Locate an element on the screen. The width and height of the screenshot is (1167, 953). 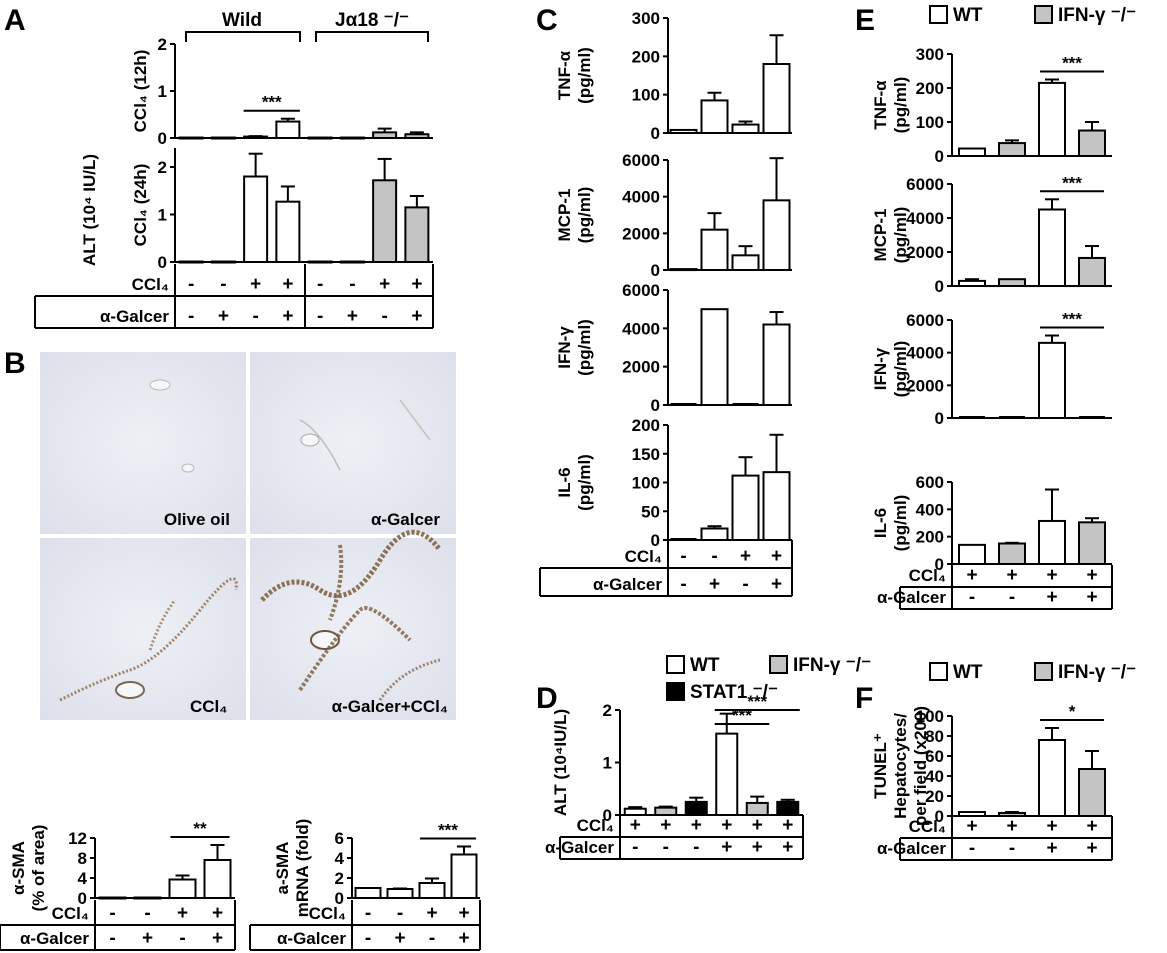
chart-e-ifn: 0 2000 4000 6000 IFN-γ (pg/ml) *** is located at coordinates (991, 369).